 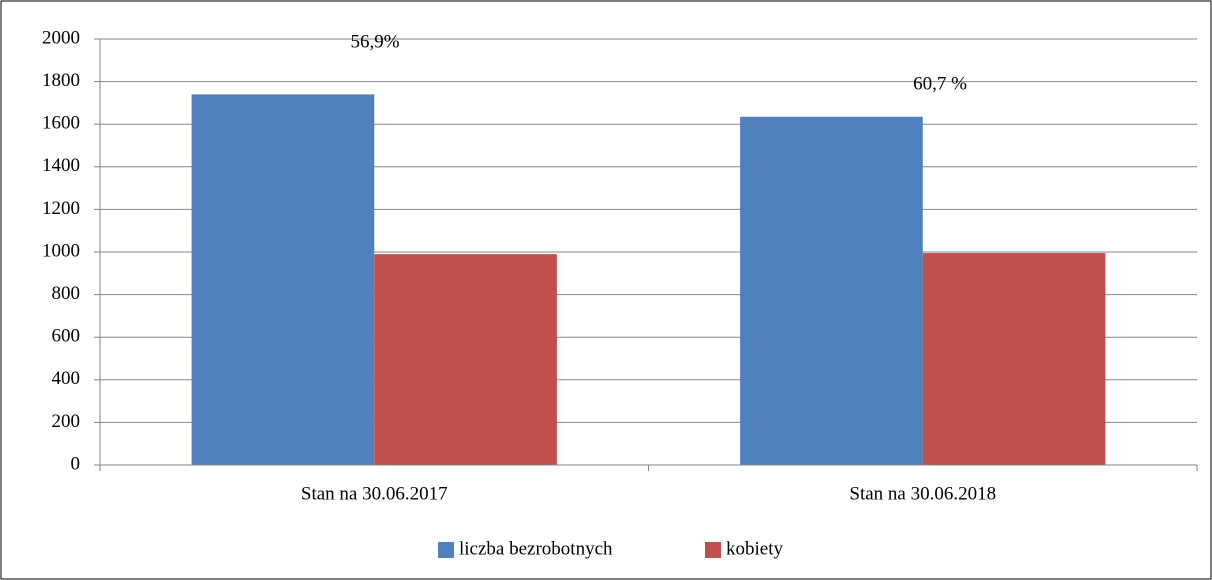 I want to click on y-tick-label: 400, so click(x=66, y=378).